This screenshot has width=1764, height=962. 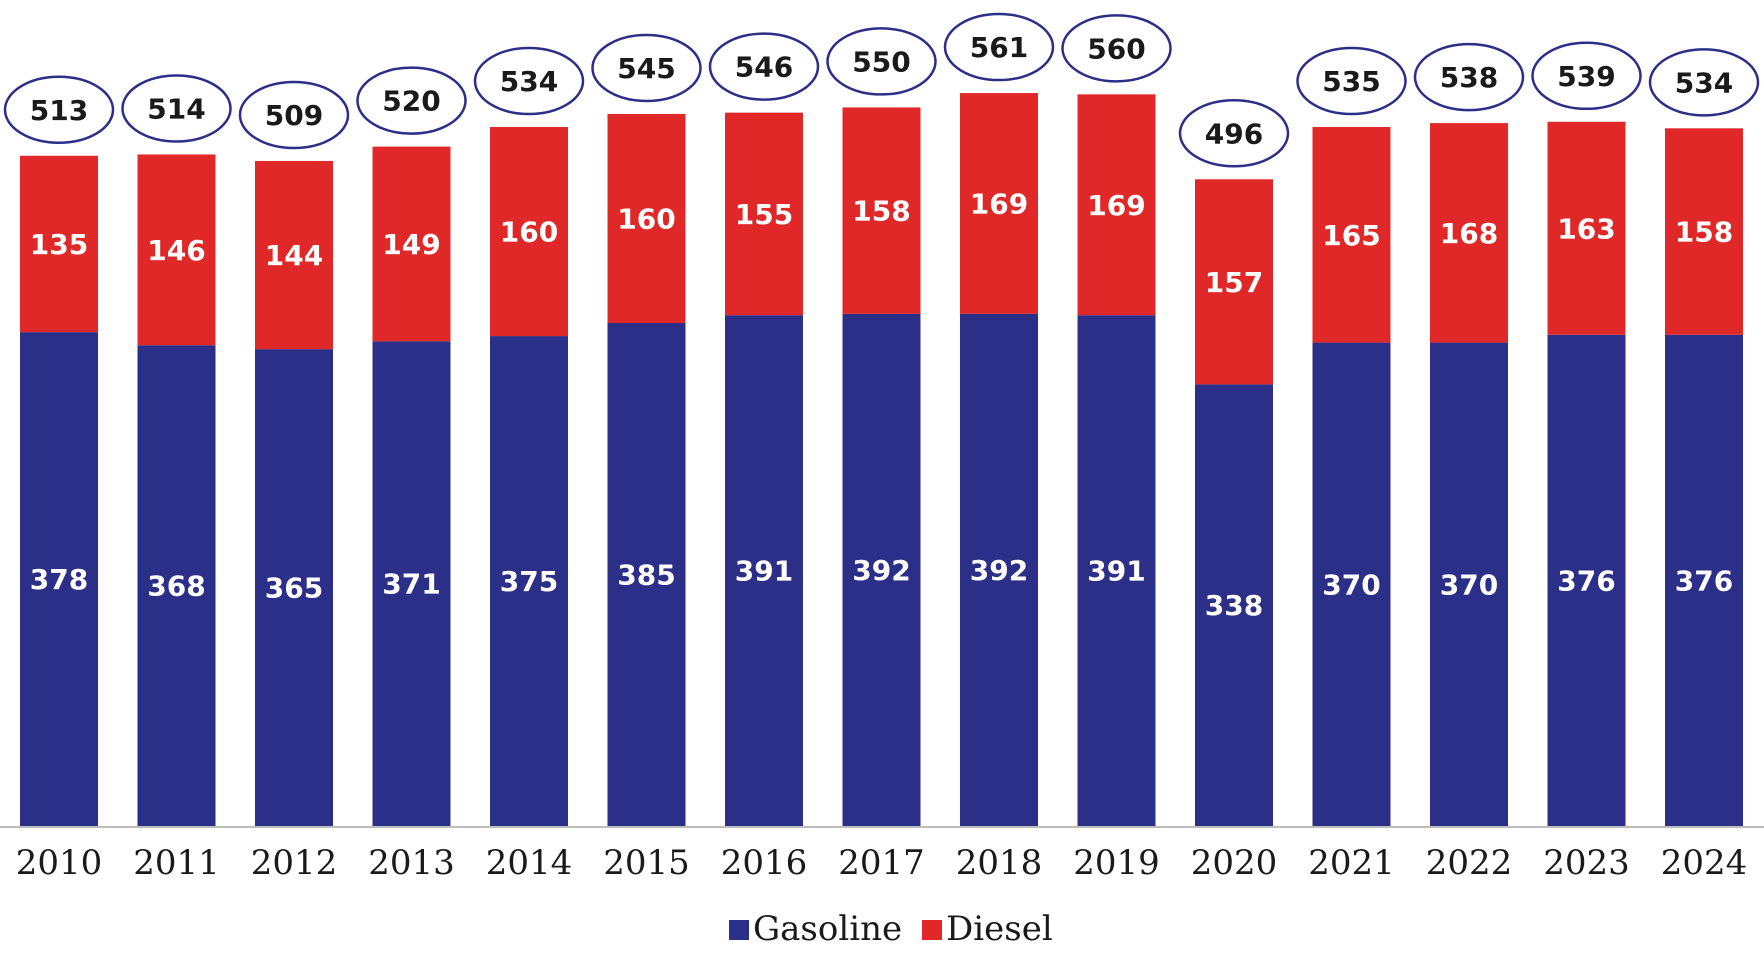 I want to click on bar-gasoline-2020, so click(x=1234, y=605).